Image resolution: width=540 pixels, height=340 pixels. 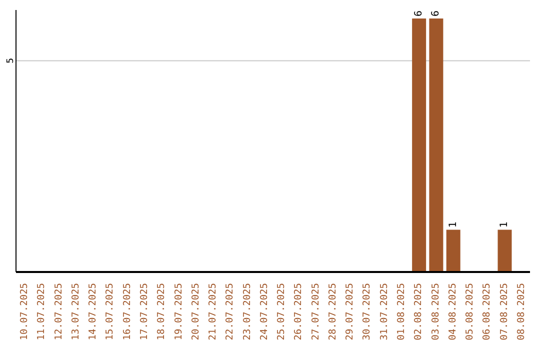 What do you see at coordinates (42, 311) in the screenshot?
I see `x-tick-label: 11.07.2025` at bounding box center [42, 311].